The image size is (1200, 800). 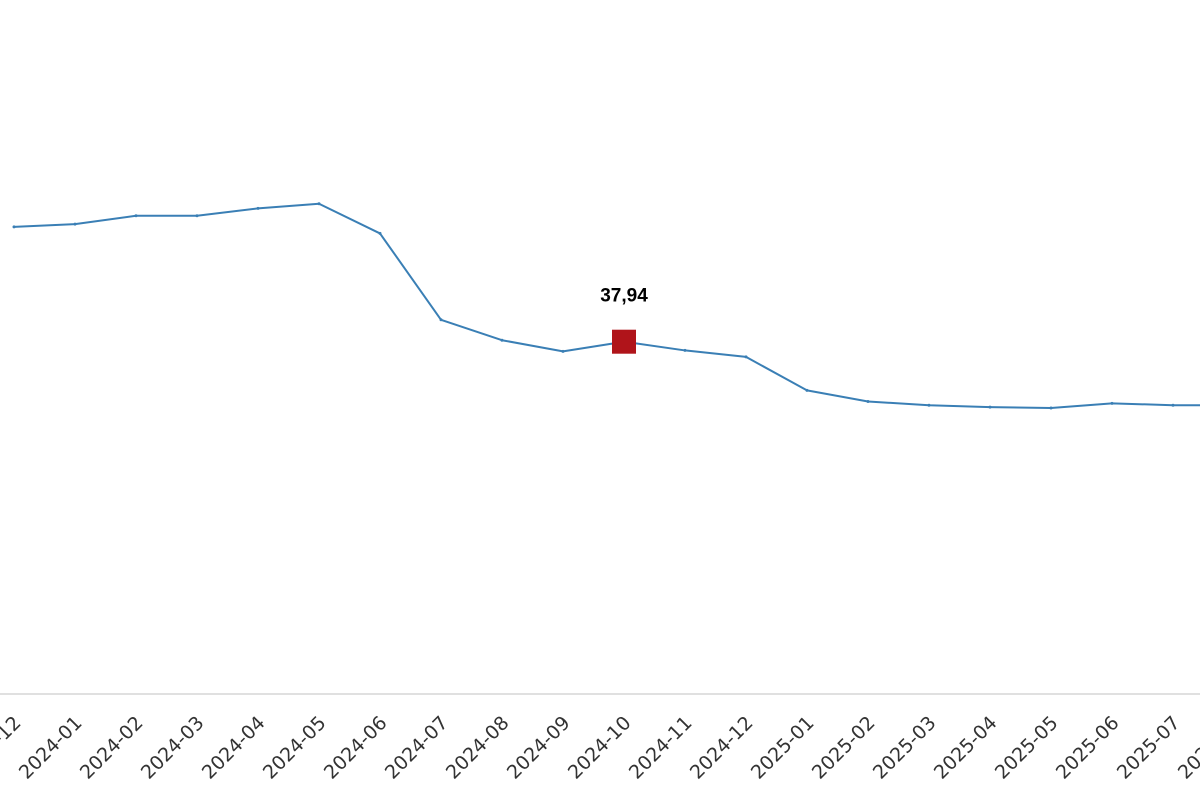 I want to click on highlight-data-label: 37,94, so click(x=624, y=296).